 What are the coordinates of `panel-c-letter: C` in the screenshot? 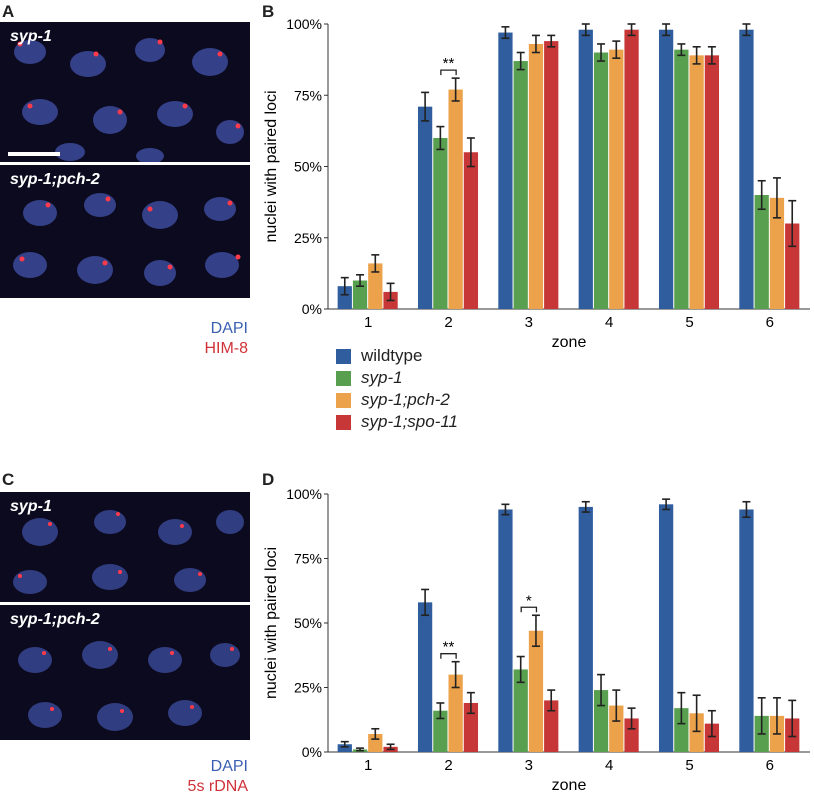 It's located at (8, 479).